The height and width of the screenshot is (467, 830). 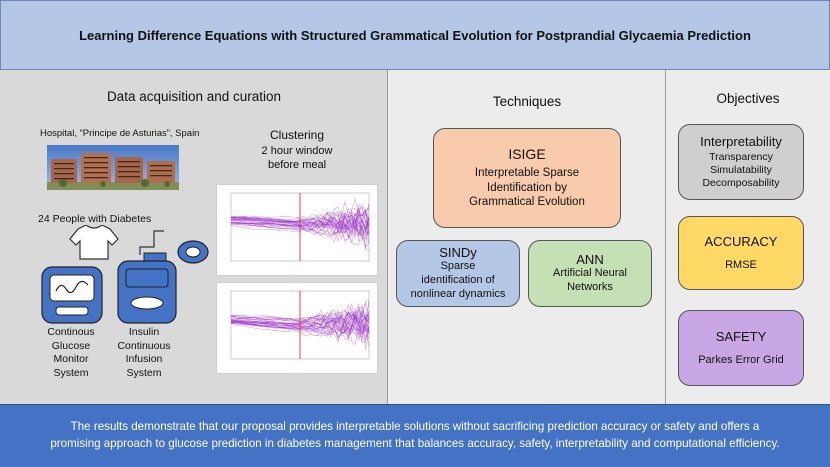 I want to click on cgm-line-4: System, so click(x=71, y=372).